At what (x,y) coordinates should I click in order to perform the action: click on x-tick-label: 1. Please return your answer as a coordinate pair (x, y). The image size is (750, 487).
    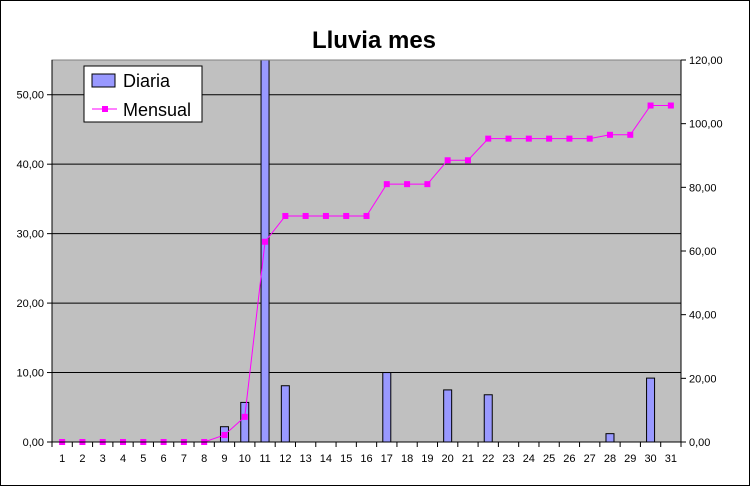
    Looking at the image, I should click on (62, 459).